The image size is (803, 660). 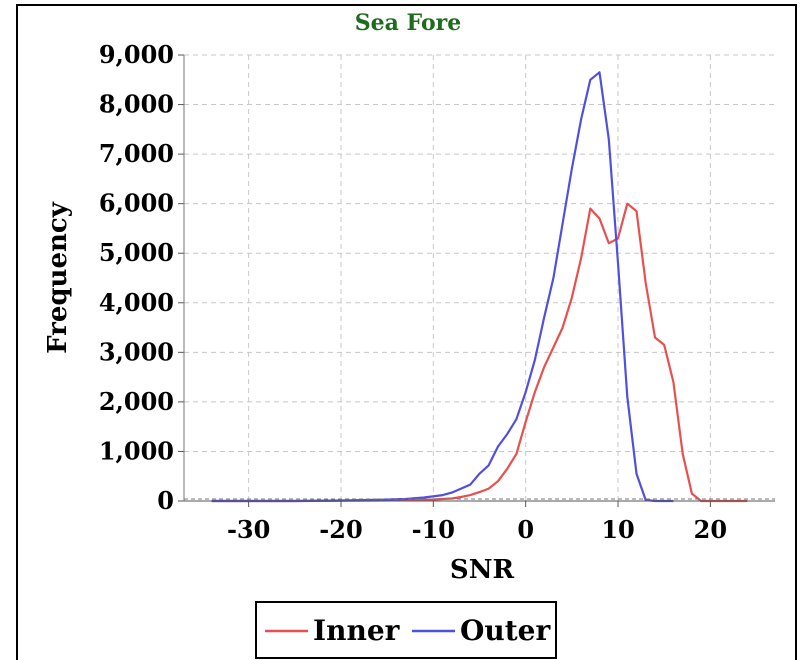 I want to click on x-axis-label: SNR, so click(x=482, y=570).